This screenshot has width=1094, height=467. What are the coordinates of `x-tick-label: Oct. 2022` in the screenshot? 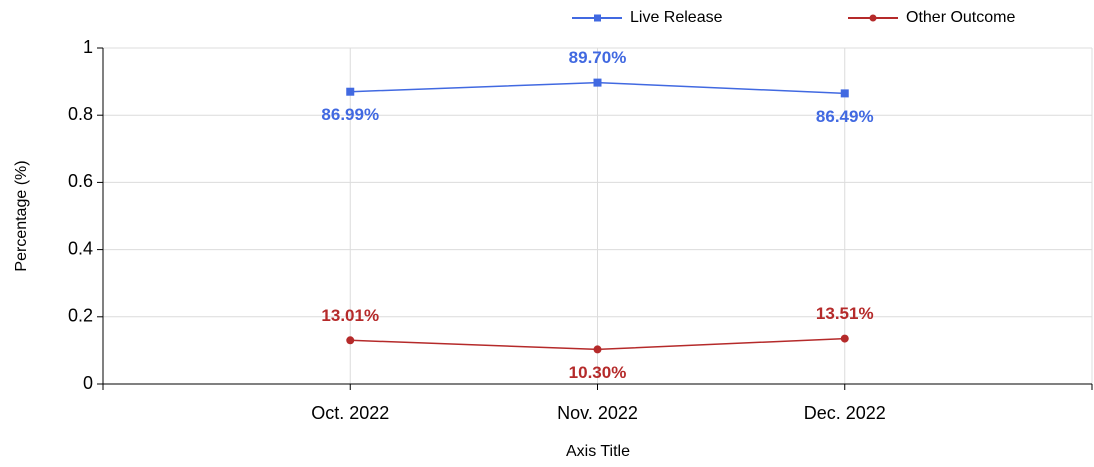 It's located at (350, 413).